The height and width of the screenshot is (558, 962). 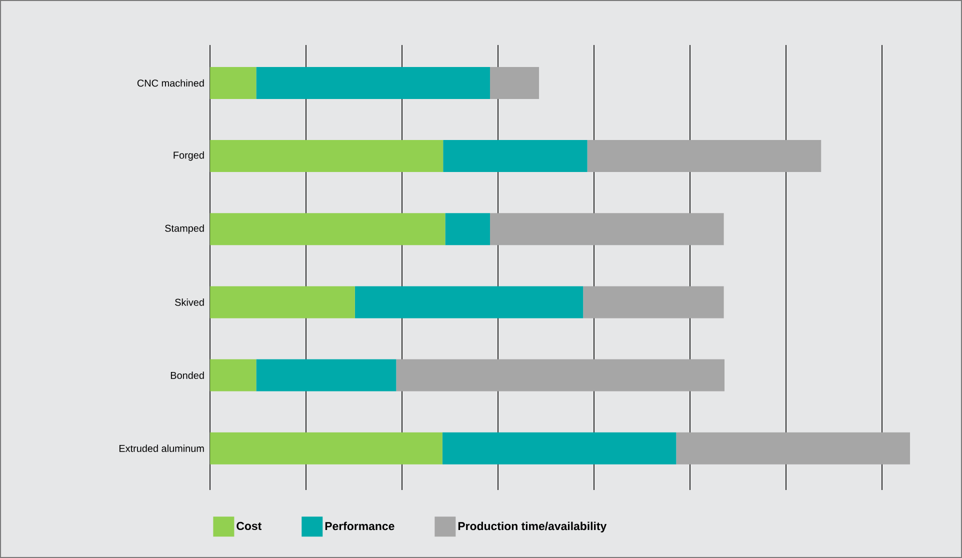 I want to click on legend-label: Production time/availability, so click(x=532, y=527).